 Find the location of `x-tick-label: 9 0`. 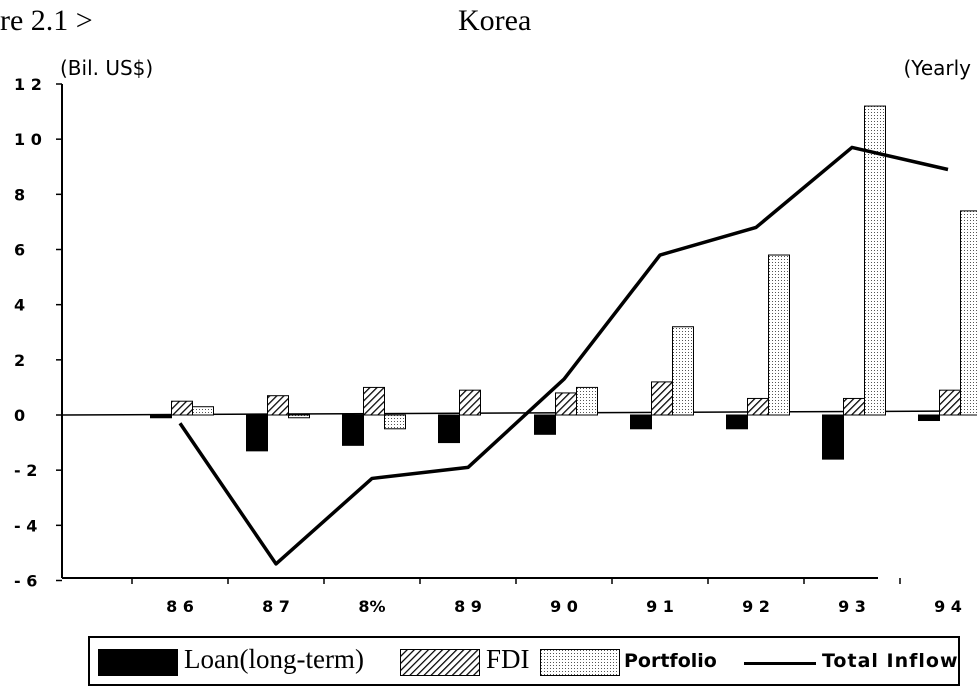

x-tick-label: 9 0 is located at coordinates (564, 606).